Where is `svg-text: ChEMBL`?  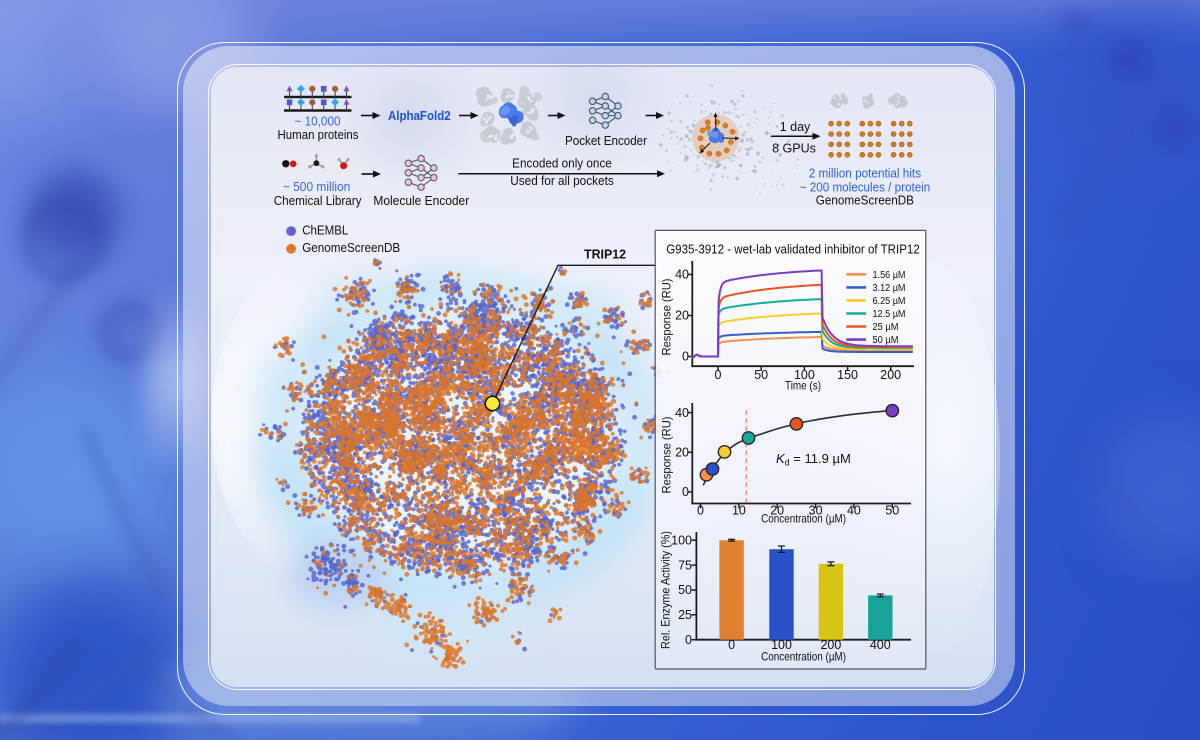 svg-text: ChEMBL is located at coordinates (325, 231).